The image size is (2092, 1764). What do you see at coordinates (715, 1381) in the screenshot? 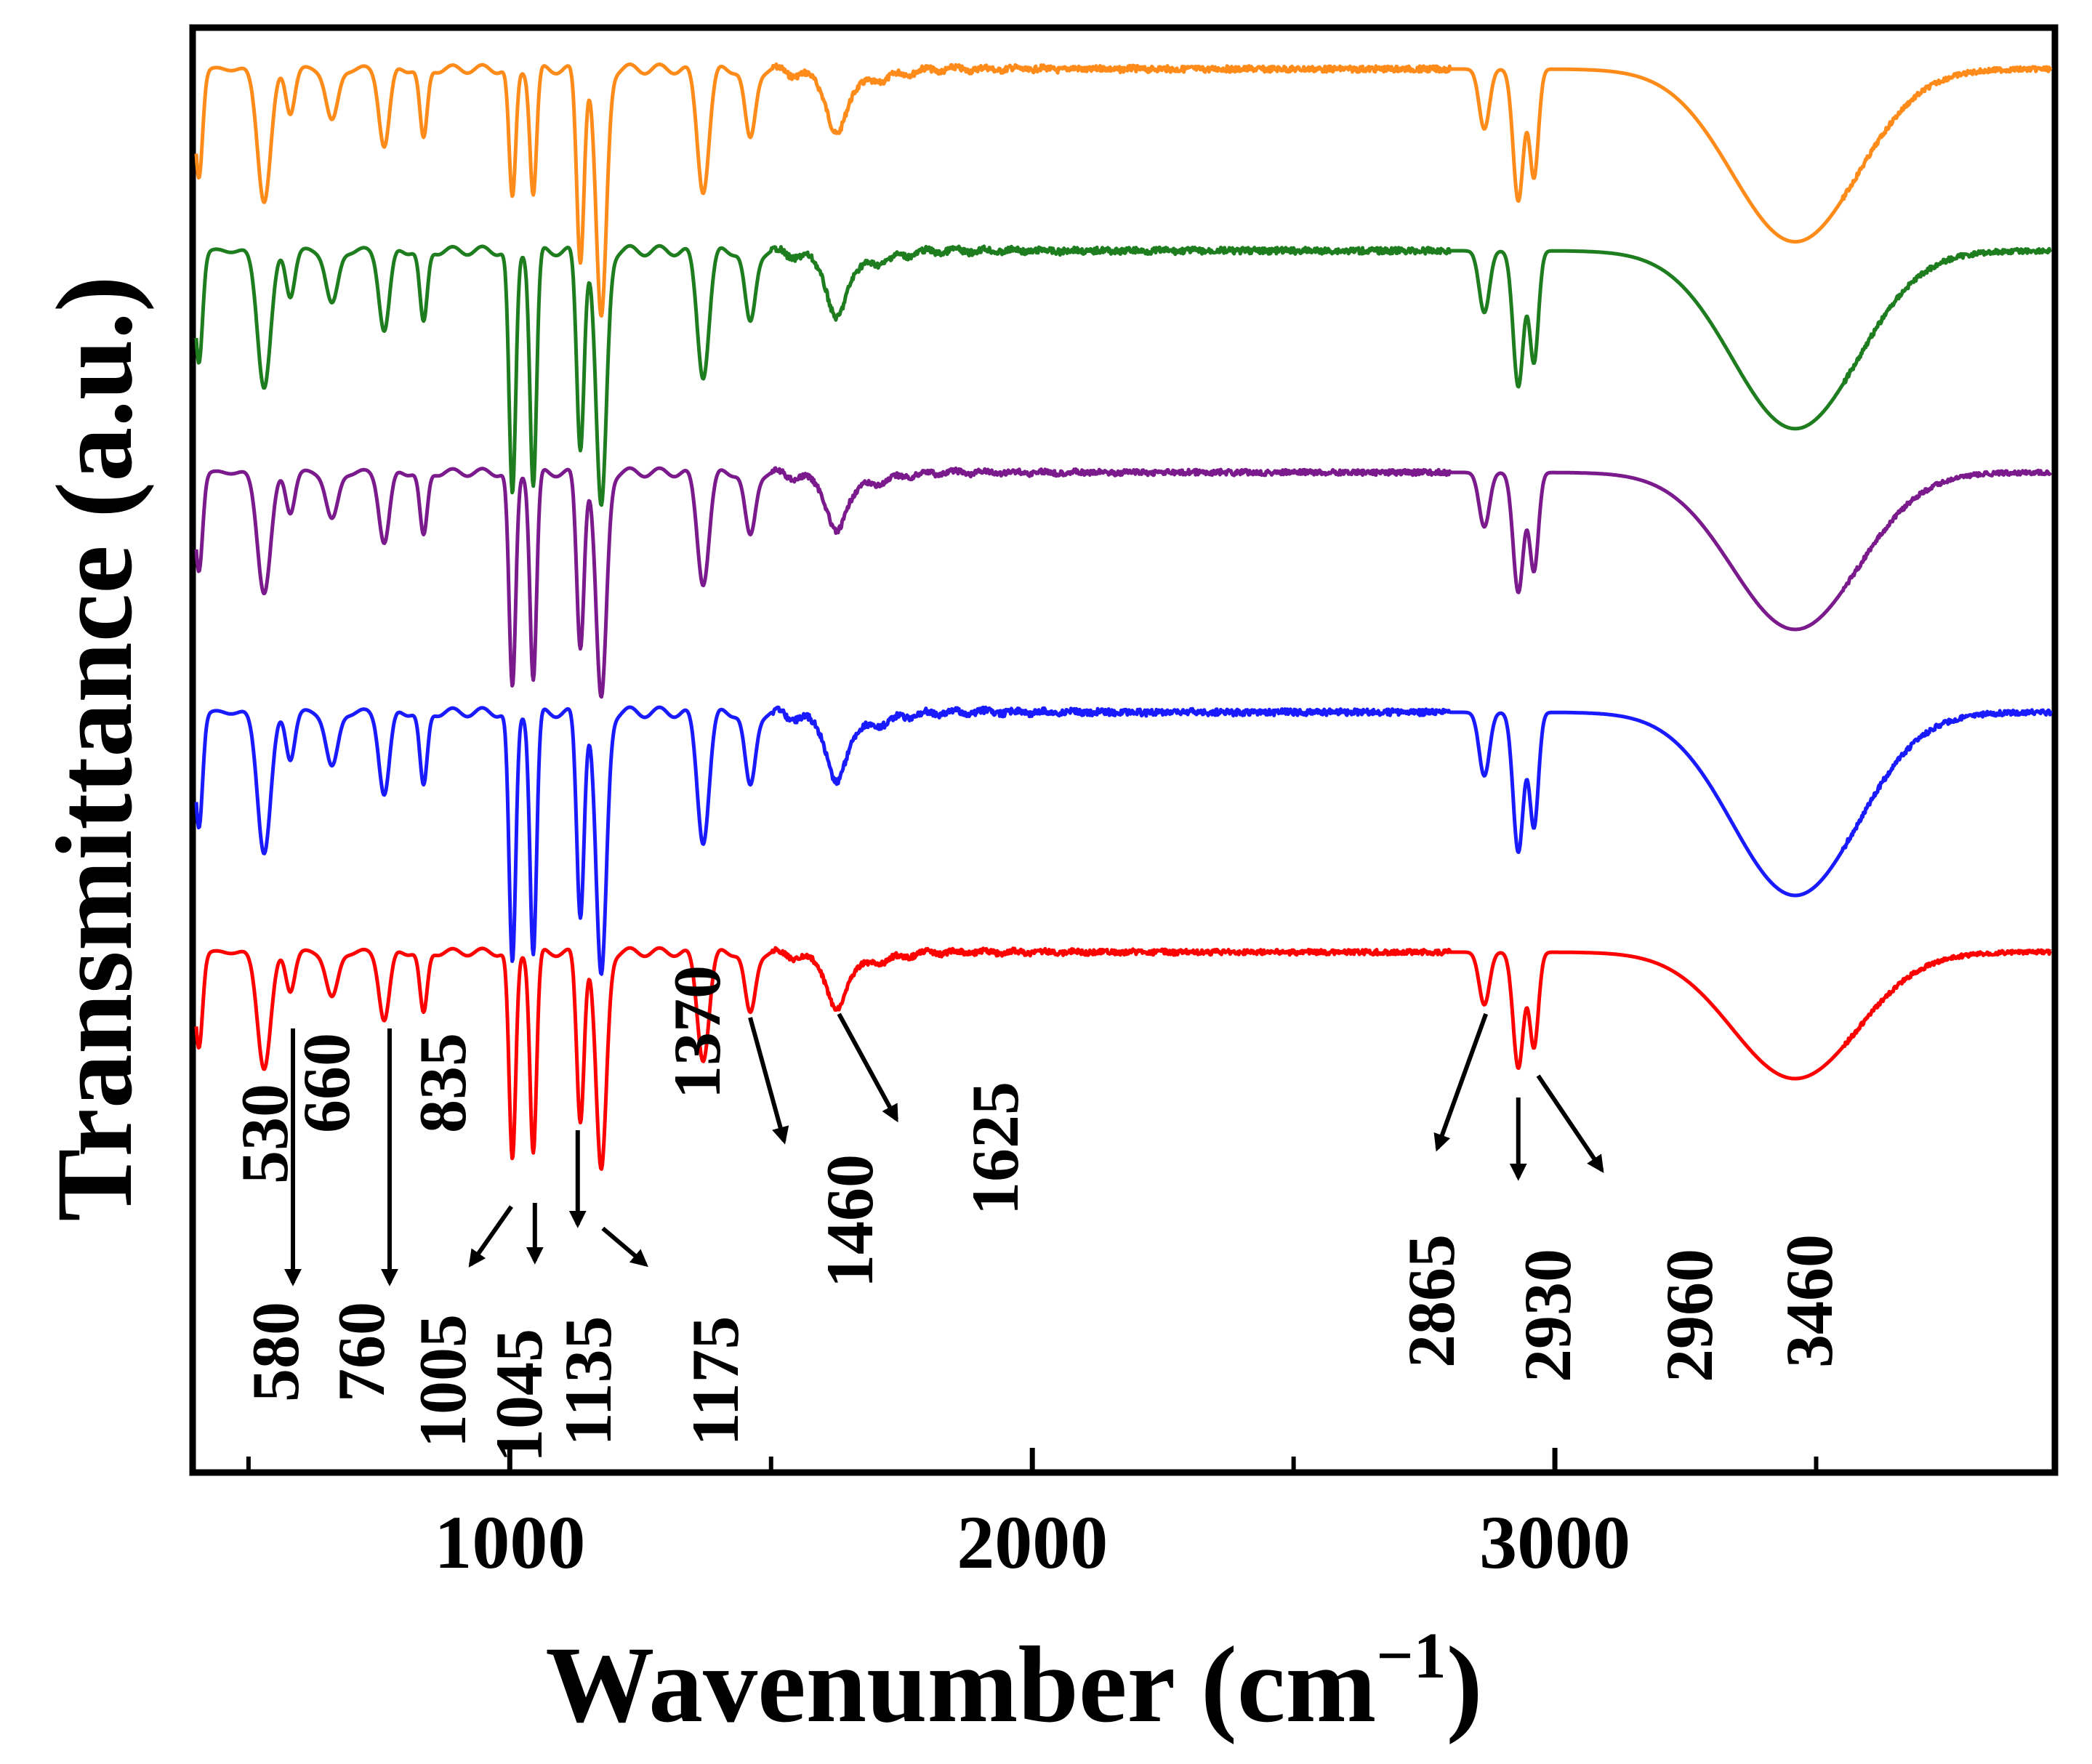
I see `peak-label-1175: 1175` at bounding box center [715, 1381].